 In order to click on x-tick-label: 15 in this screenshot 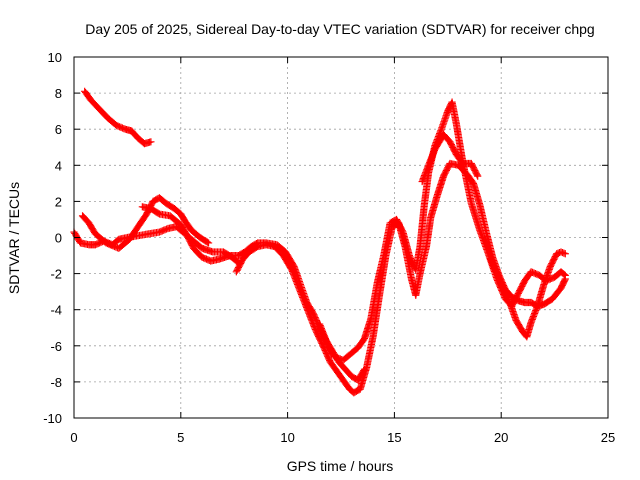, I will do `click(394, 437)`.